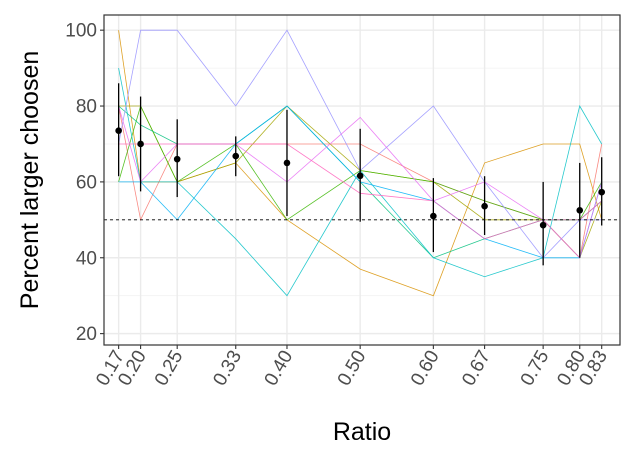 This screenshot has width=638, height=460. Describe the element at coordinates (362, 432) in the screenshot. I see `x-axis-title: Ratio` at that location.